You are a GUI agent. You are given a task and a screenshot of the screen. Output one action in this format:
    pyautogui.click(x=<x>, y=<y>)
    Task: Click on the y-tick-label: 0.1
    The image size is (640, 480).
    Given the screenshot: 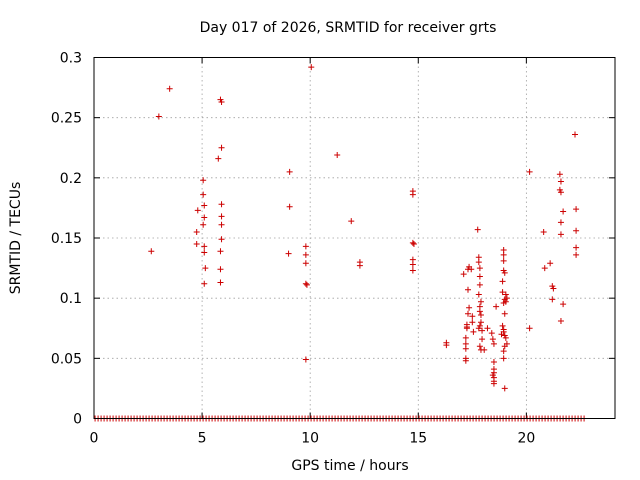 What is the action you would take?
    pyautogui.click(x=71, y=299)
    